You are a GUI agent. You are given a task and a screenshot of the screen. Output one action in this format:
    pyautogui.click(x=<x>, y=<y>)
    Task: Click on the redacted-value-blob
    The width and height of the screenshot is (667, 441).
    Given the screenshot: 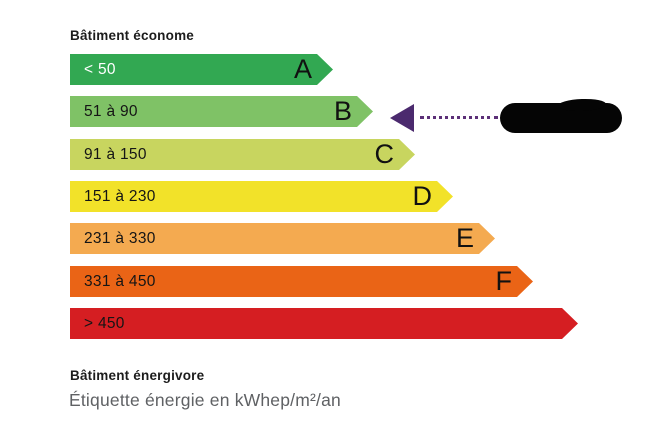 What is the action you would take?
    pyautogui.click(x=561, y=118)
    